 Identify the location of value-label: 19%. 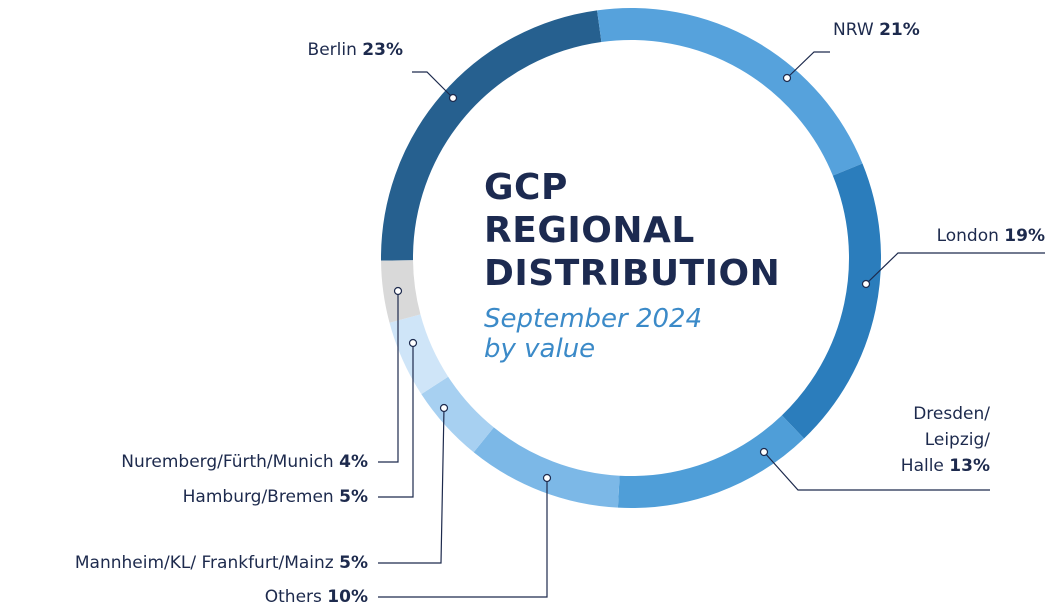
(1024, 236).